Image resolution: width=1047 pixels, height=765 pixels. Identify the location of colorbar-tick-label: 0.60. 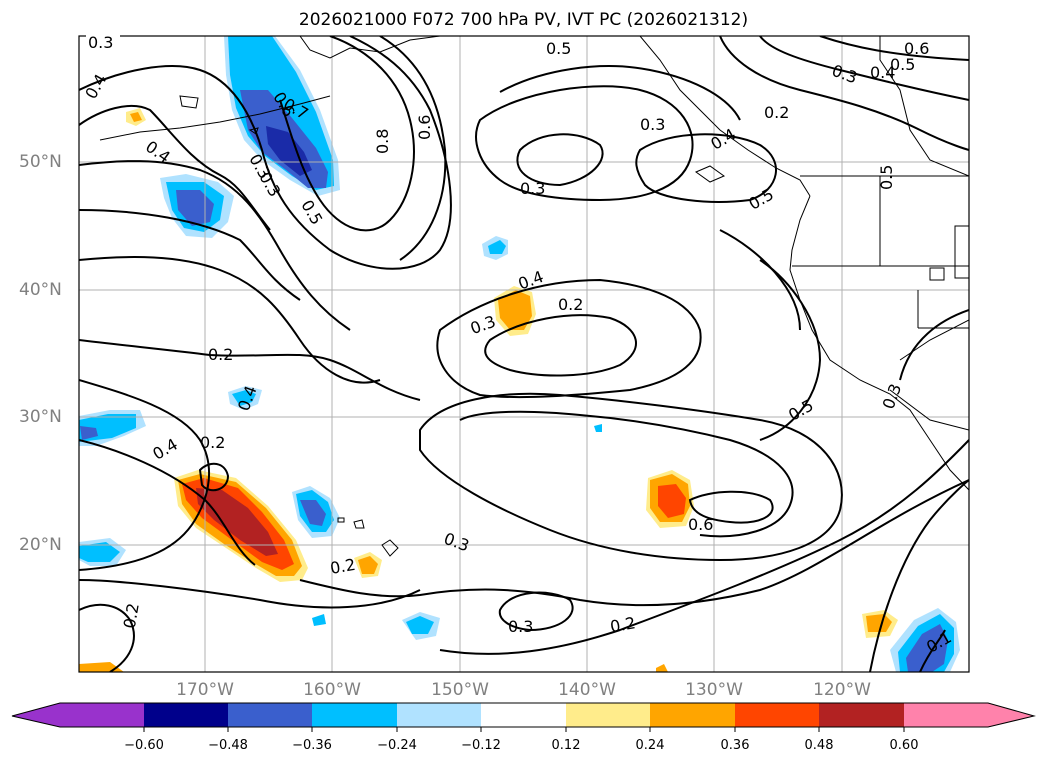
(904, 745).